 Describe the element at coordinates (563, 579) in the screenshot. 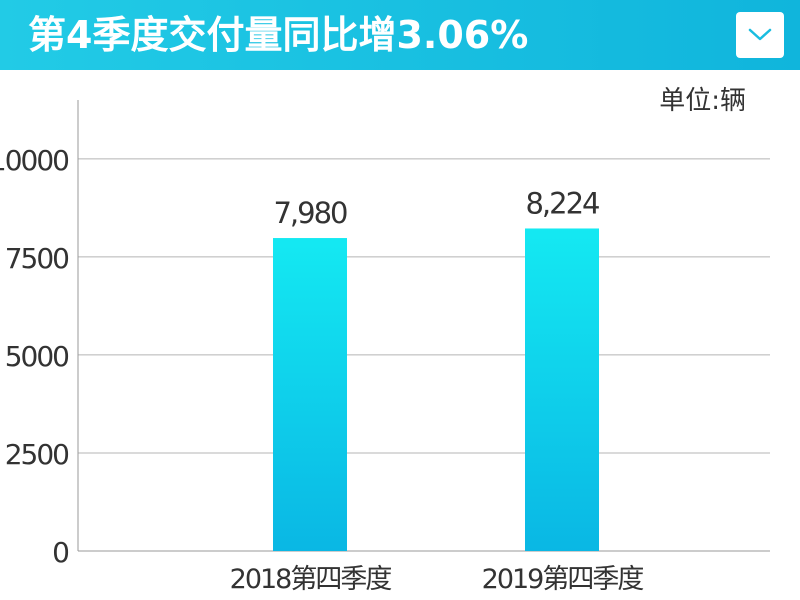

I see `x-category-label: 2019第四季度` at that location.